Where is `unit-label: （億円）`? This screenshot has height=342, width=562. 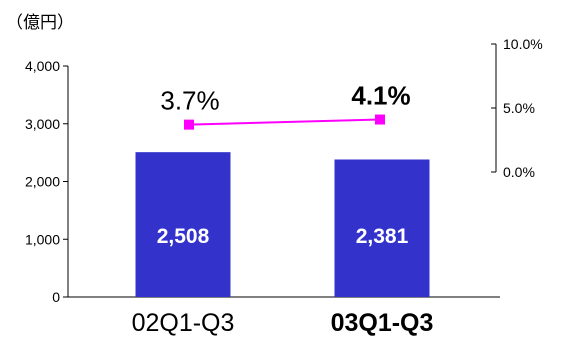
unit-label: （億円） is located at coordinates (40, 23).